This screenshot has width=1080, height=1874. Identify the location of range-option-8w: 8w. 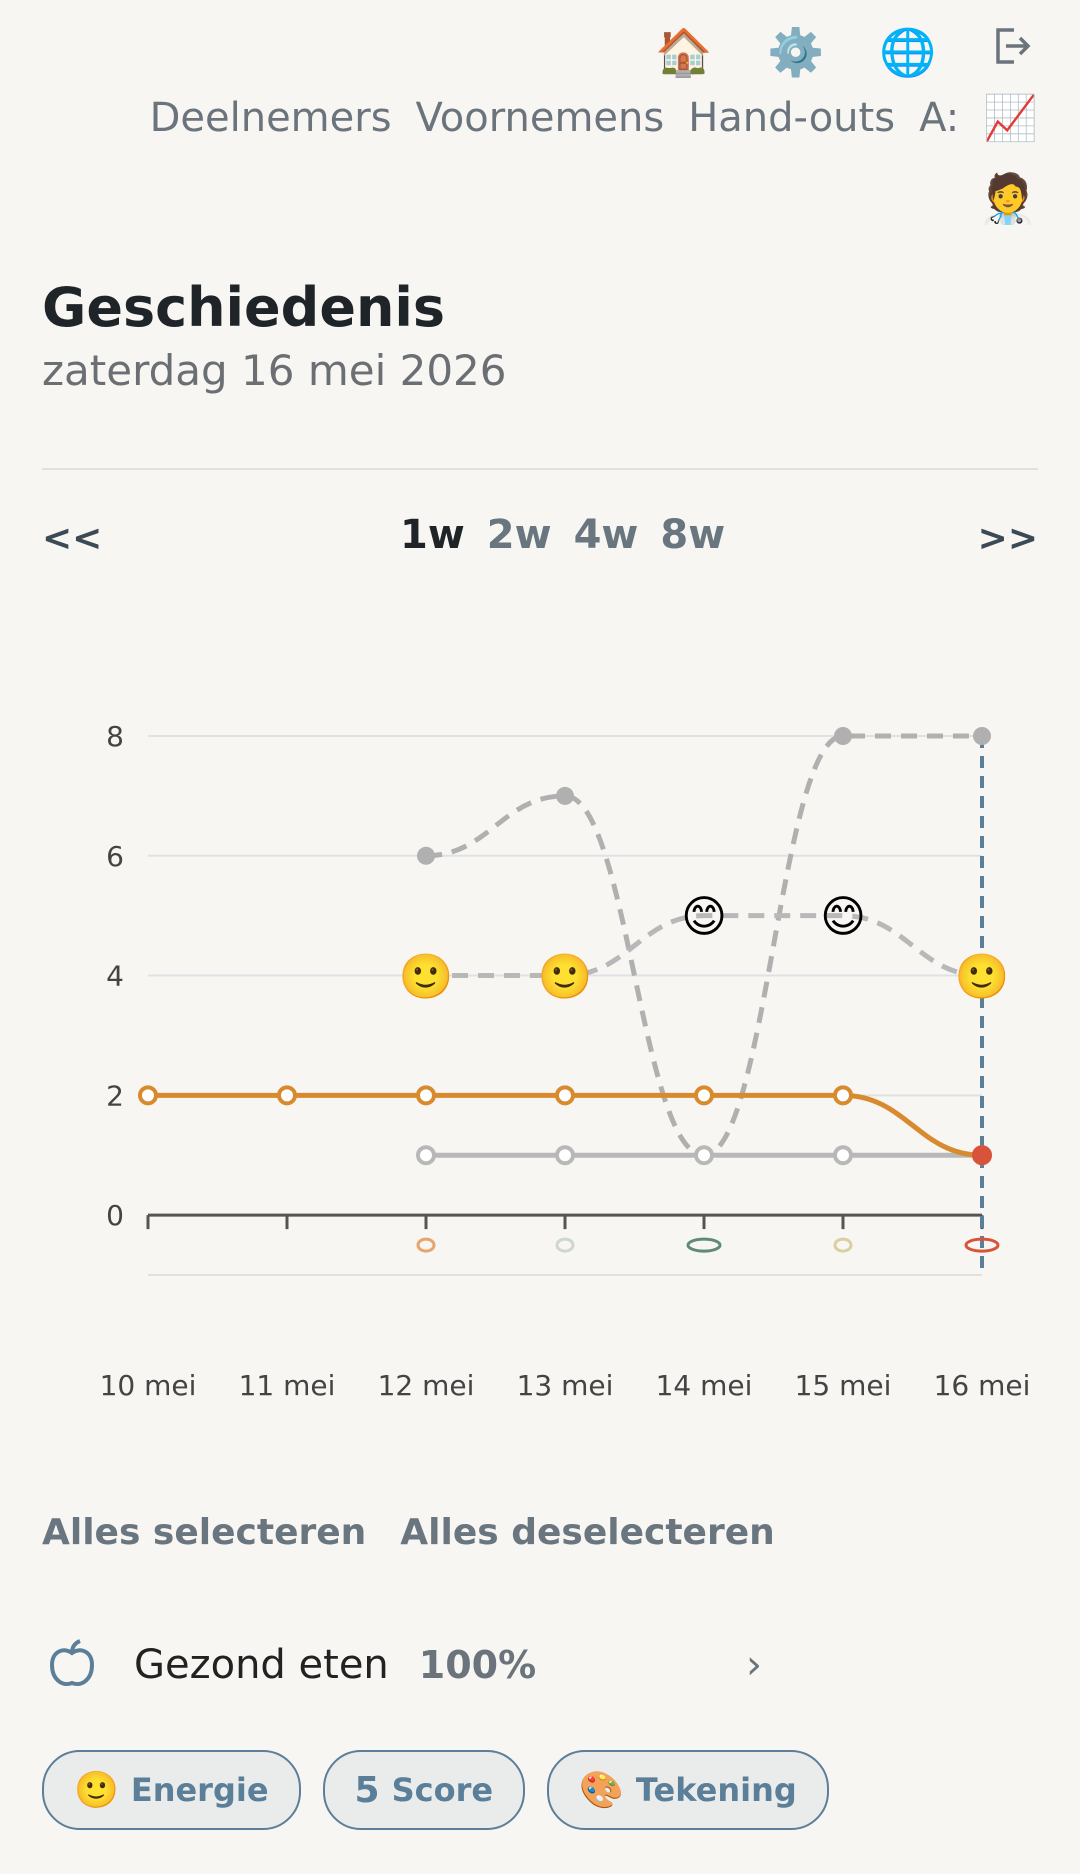
(693, 535).